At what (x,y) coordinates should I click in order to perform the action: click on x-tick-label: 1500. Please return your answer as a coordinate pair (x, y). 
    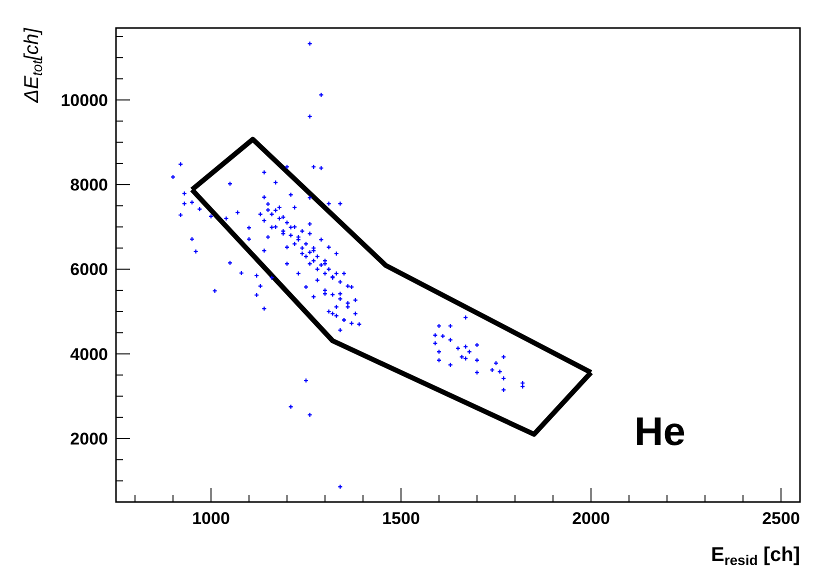
    Looking at the image, I should click on (401, 518).